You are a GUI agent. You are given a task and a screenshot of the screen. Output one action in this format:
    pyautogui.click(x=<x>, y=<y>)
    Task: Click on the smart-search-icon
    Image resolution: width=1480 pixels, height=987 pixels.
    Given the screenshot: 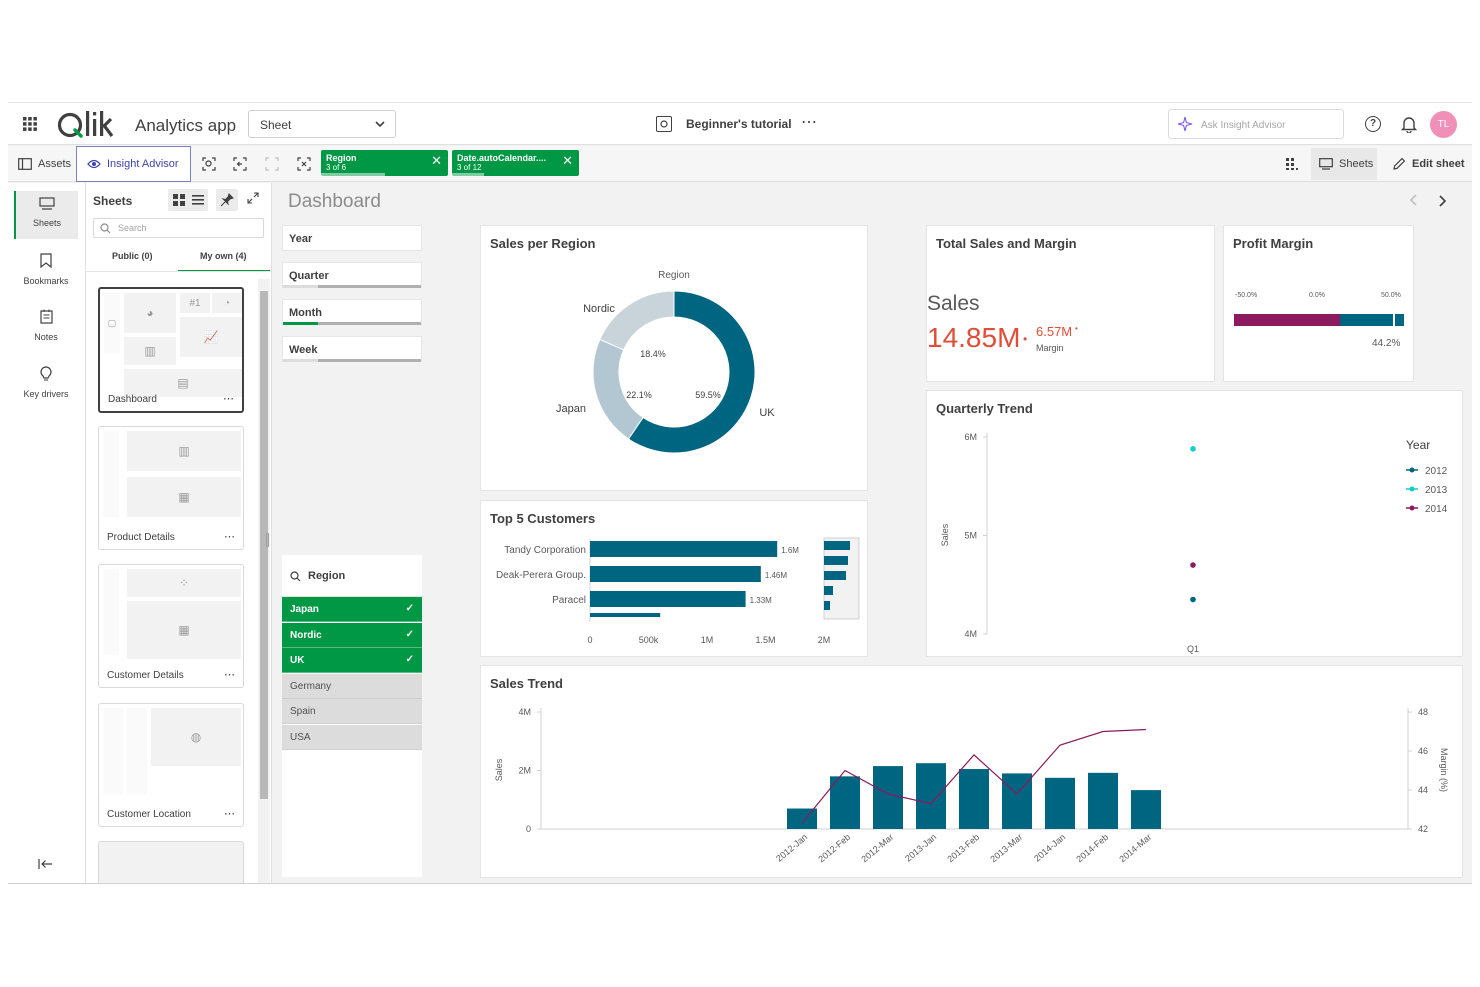 What is the action you would take?
    pyautogui.click(x=209, y=166)
    